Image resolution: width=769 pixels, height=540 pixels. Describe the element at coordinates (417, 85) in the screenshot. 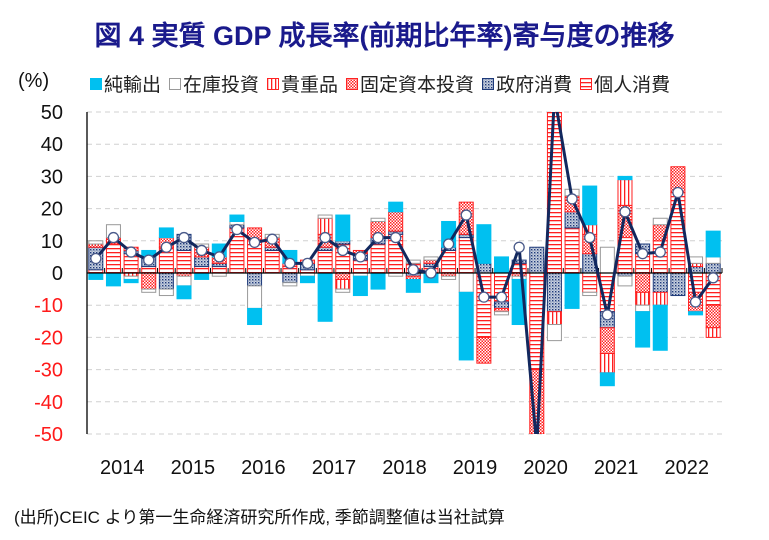

I see `legend-label: 固定資本投資` at that location.